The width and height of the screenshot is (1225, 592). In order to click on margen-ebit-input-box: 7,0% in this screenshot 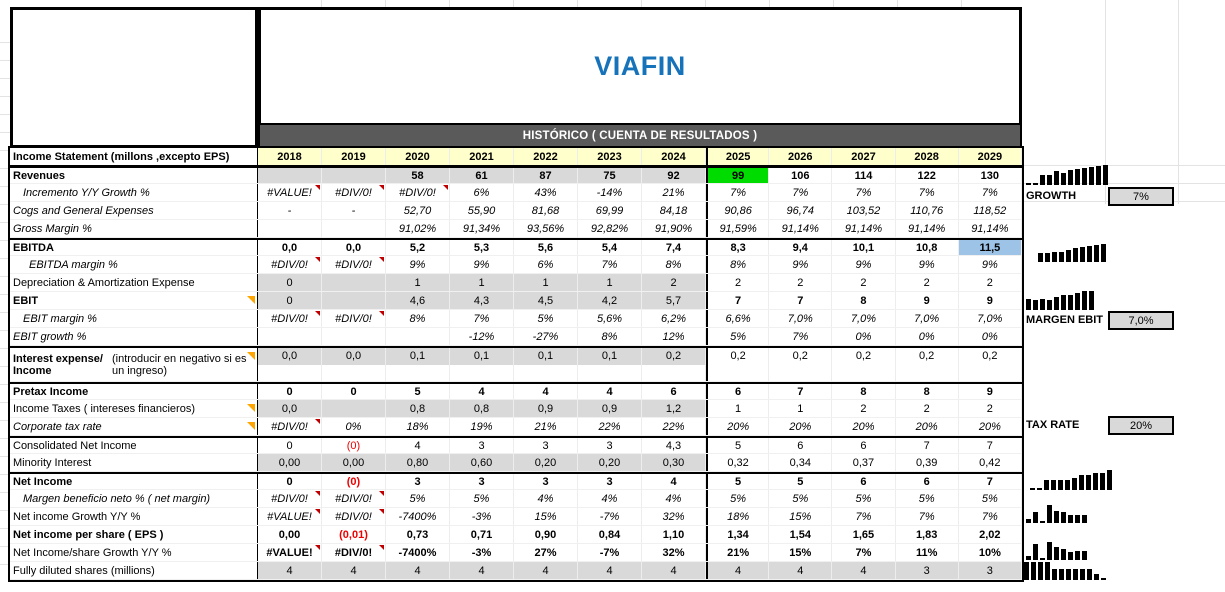, I will do `click(1141, 320)`.